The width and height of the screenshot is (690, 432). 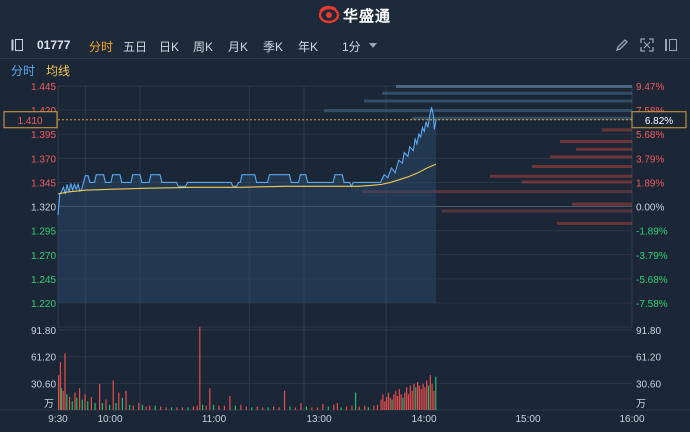 What do you see at coordinates (247, 179) in the screenshot?
I see `average-line` at bounding box center [247, 179].